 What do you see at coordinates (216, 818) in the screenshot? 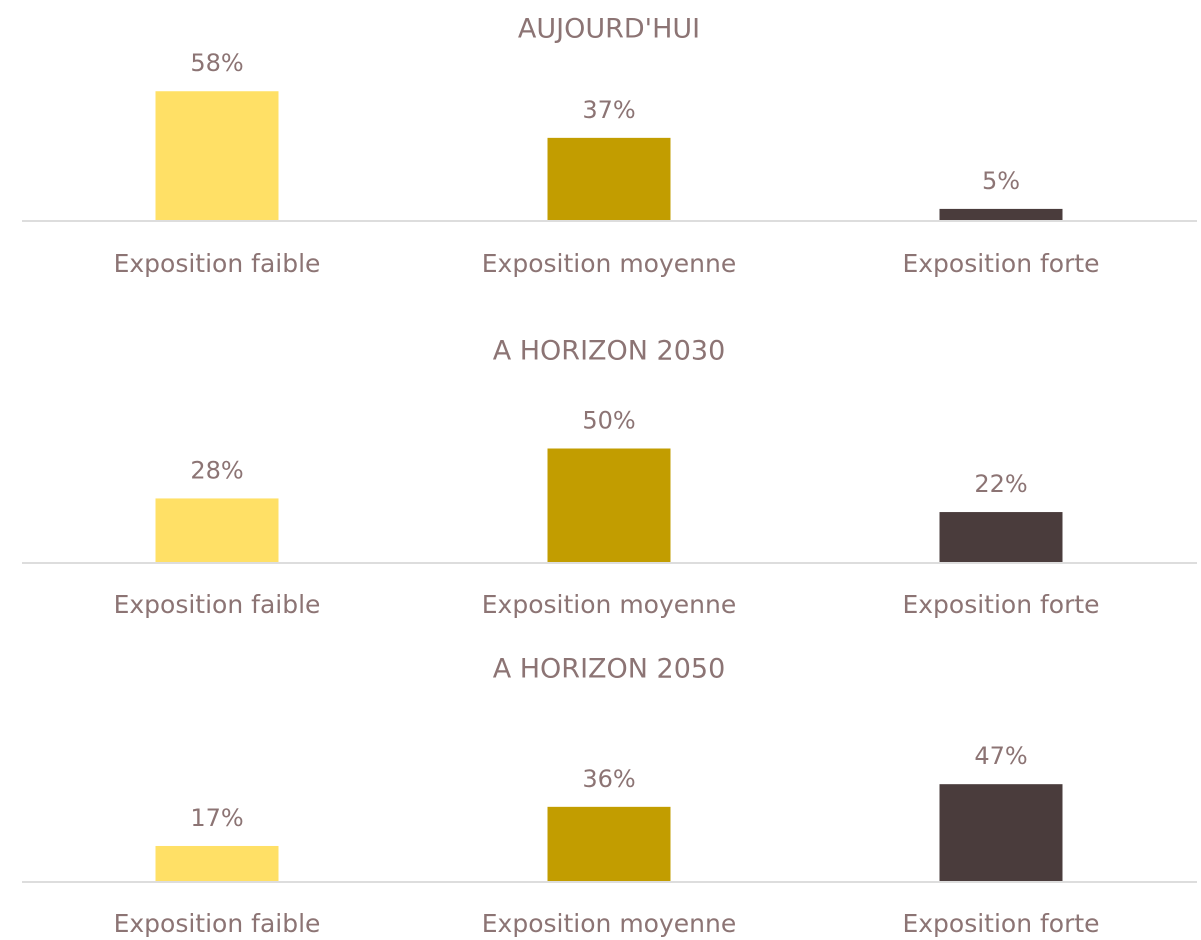
I see `value-label: 17%` at bounding box center [216, 818].